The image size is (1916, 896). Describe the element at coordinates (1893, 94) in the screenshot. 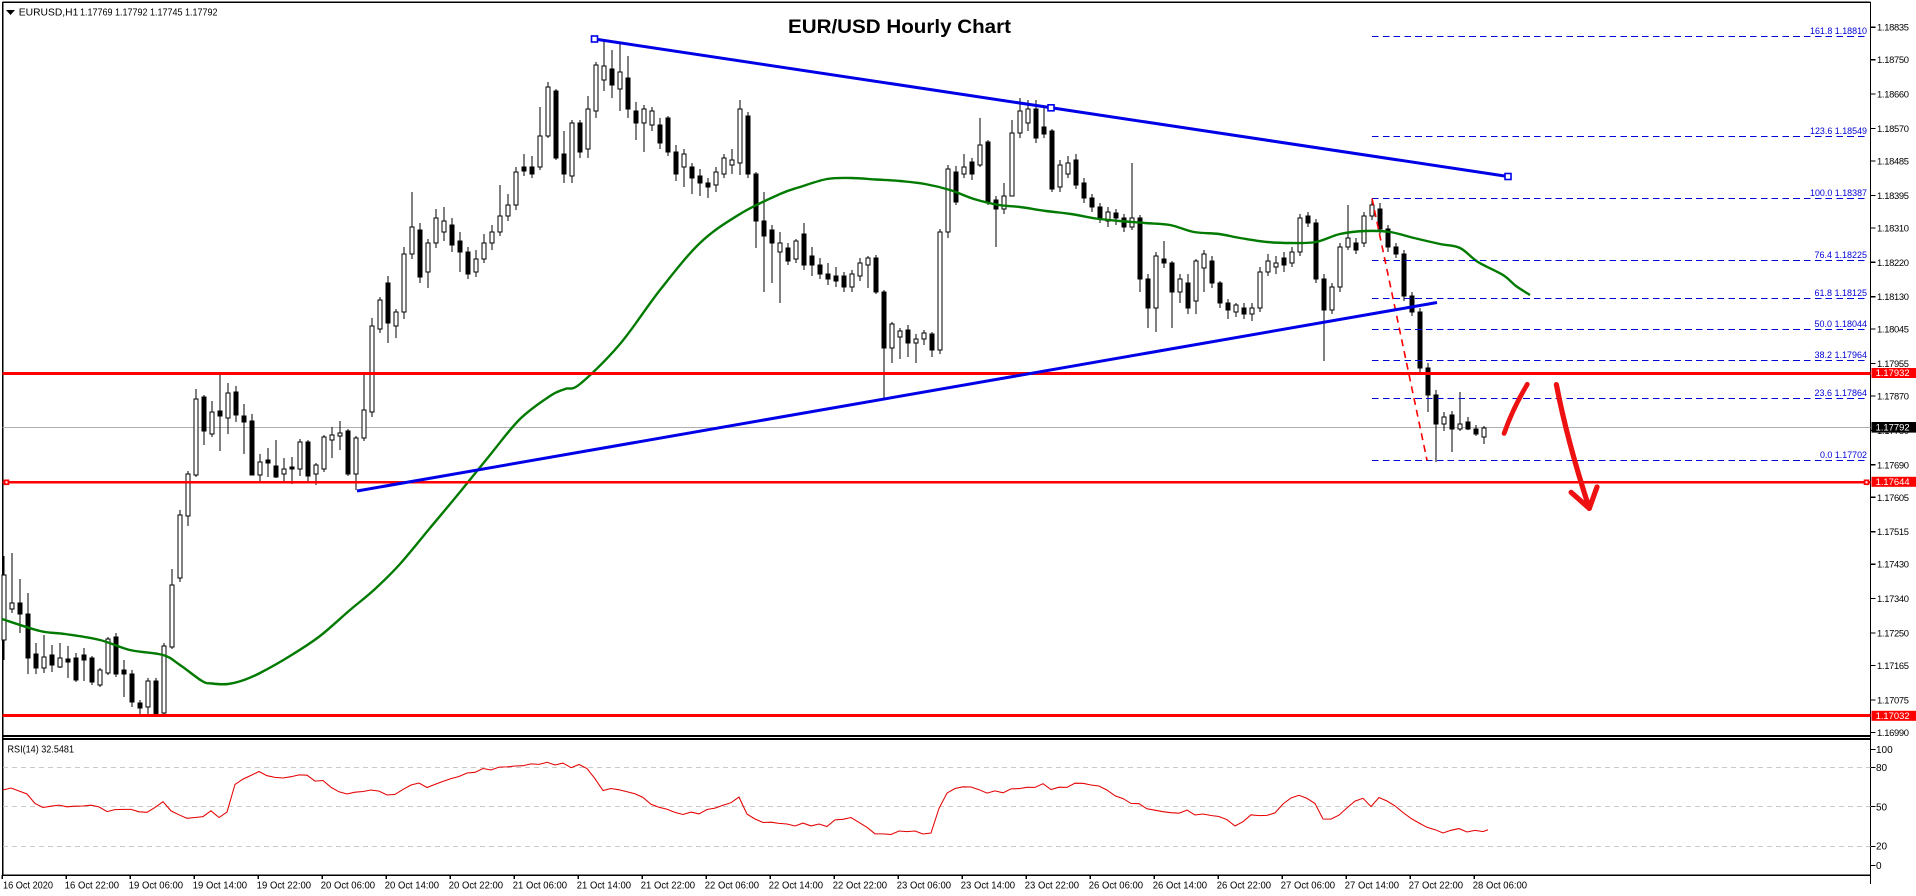

I see `svg-text: 1.18660` at that location.